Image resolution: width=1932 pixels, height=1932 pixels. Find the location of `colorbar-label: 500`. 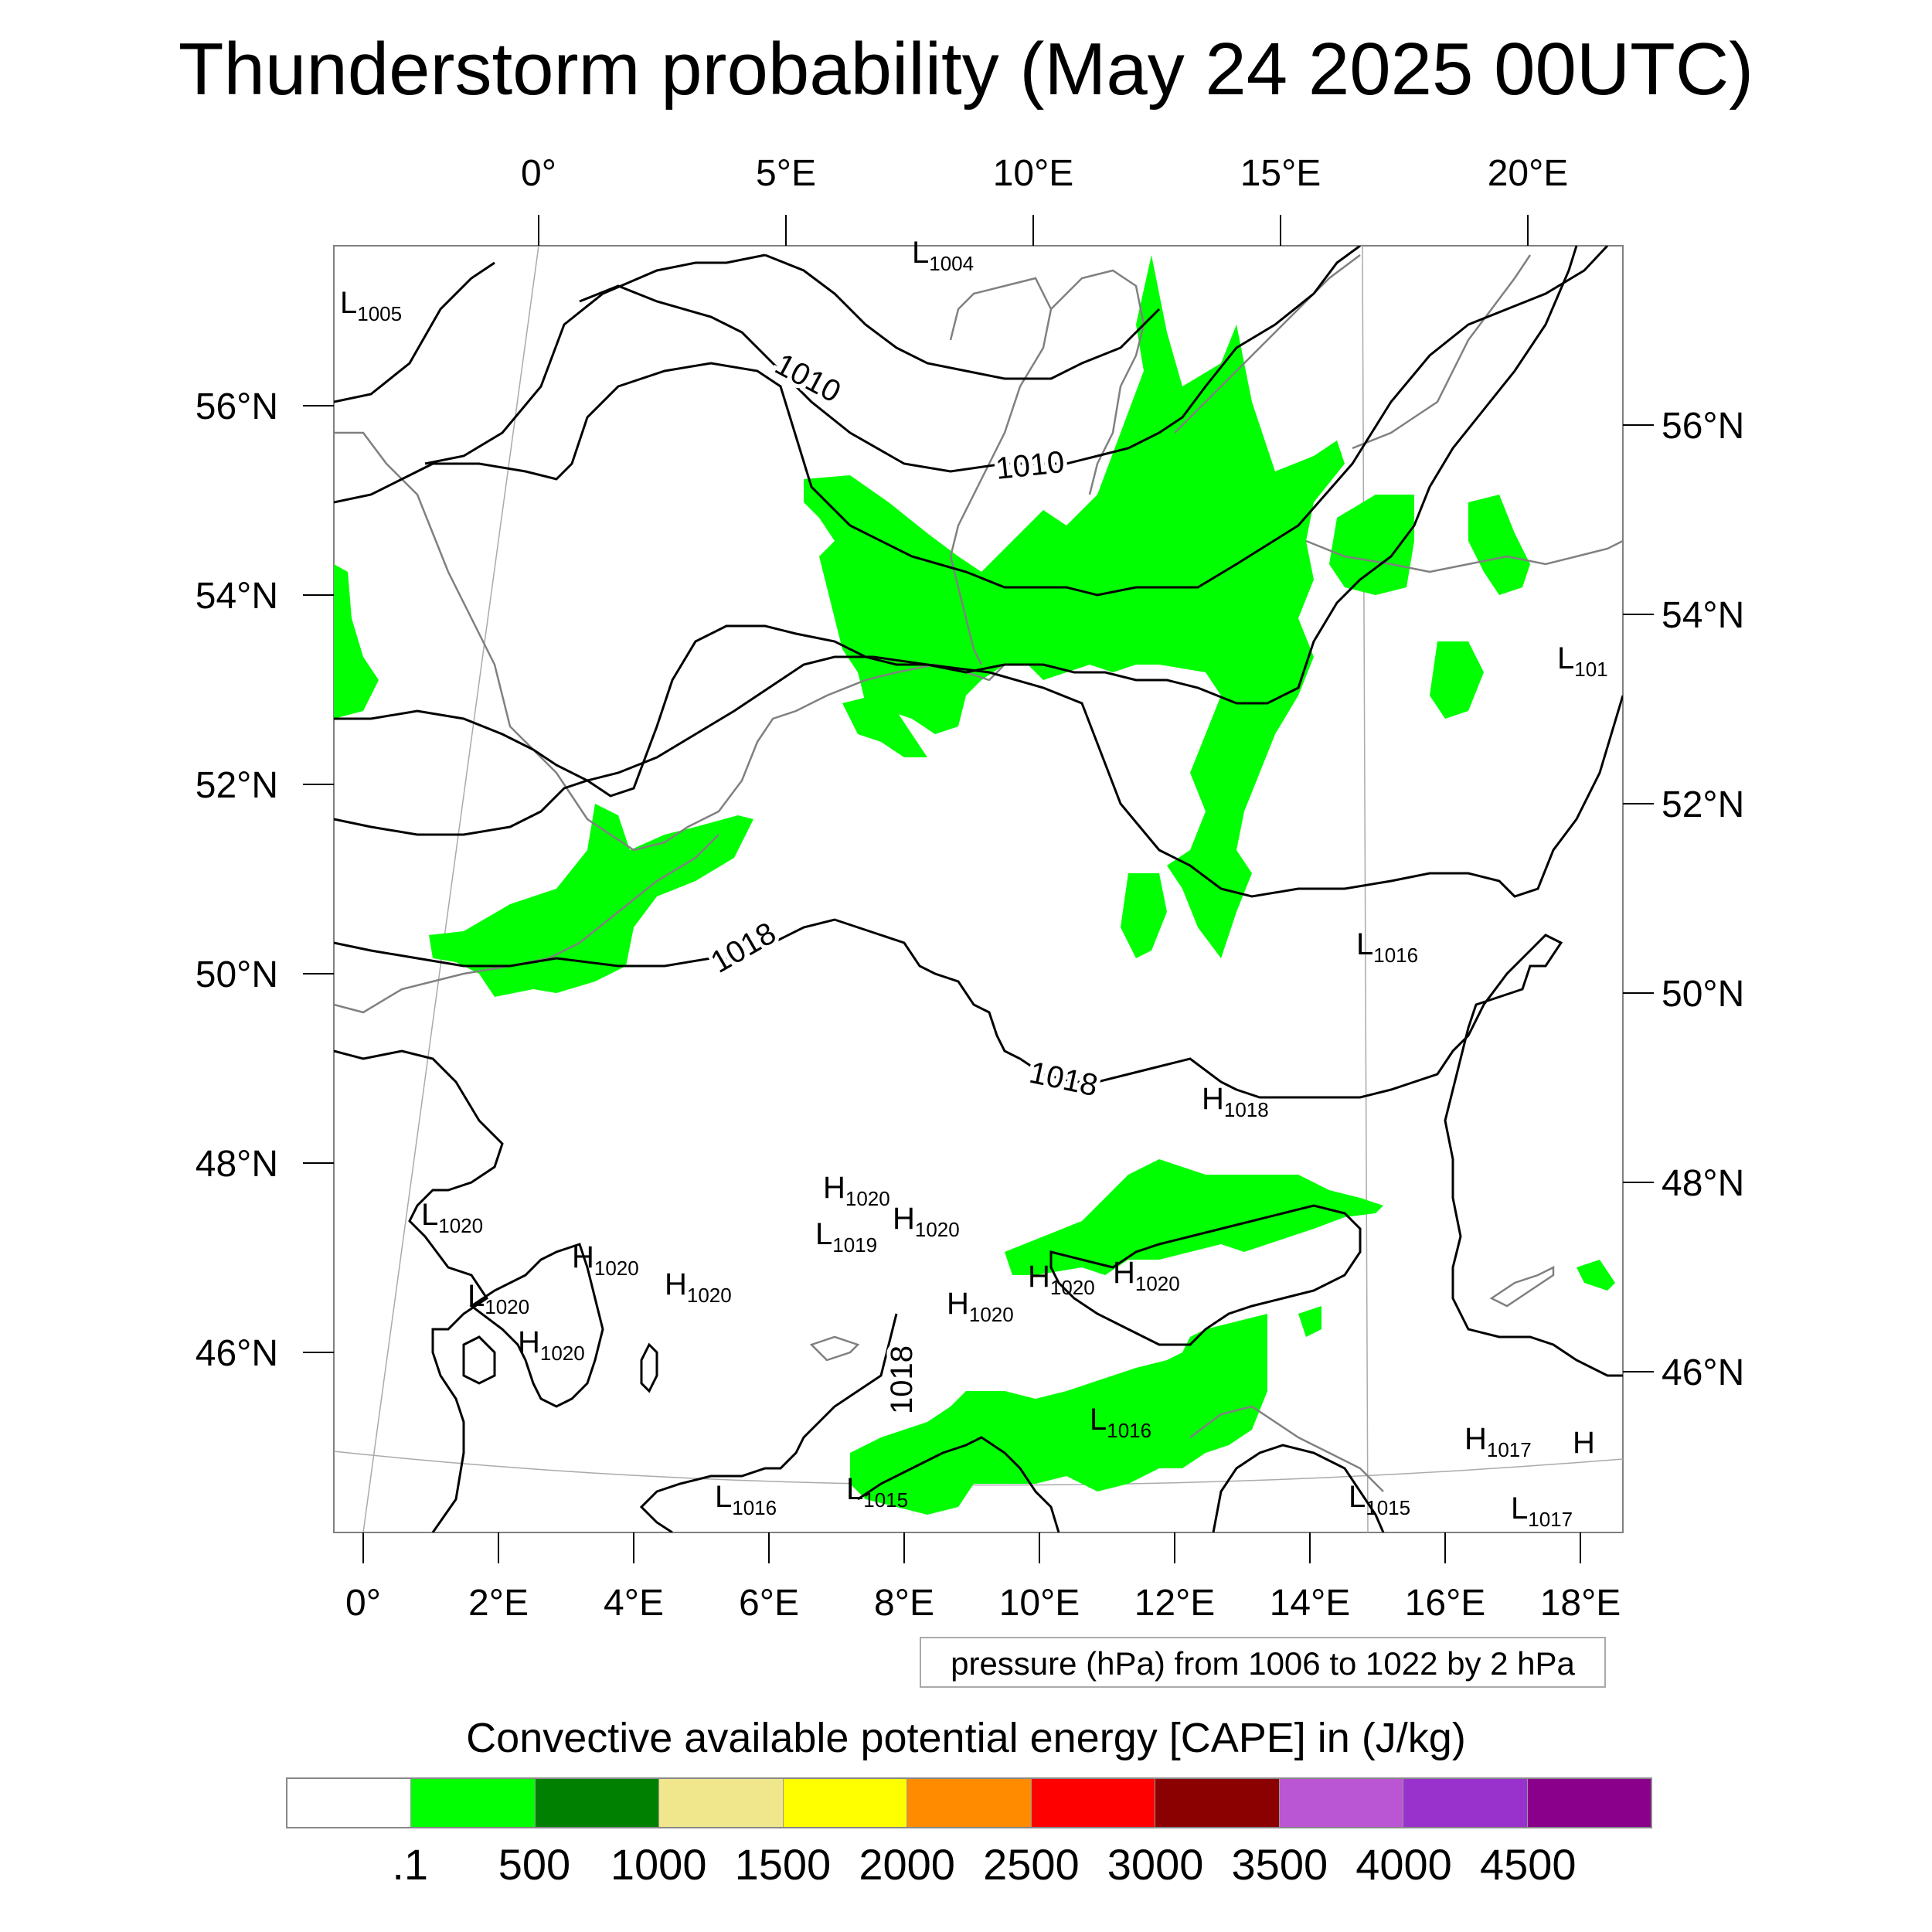

colorbar-label: 500 is located at coordinates (535, 1865).